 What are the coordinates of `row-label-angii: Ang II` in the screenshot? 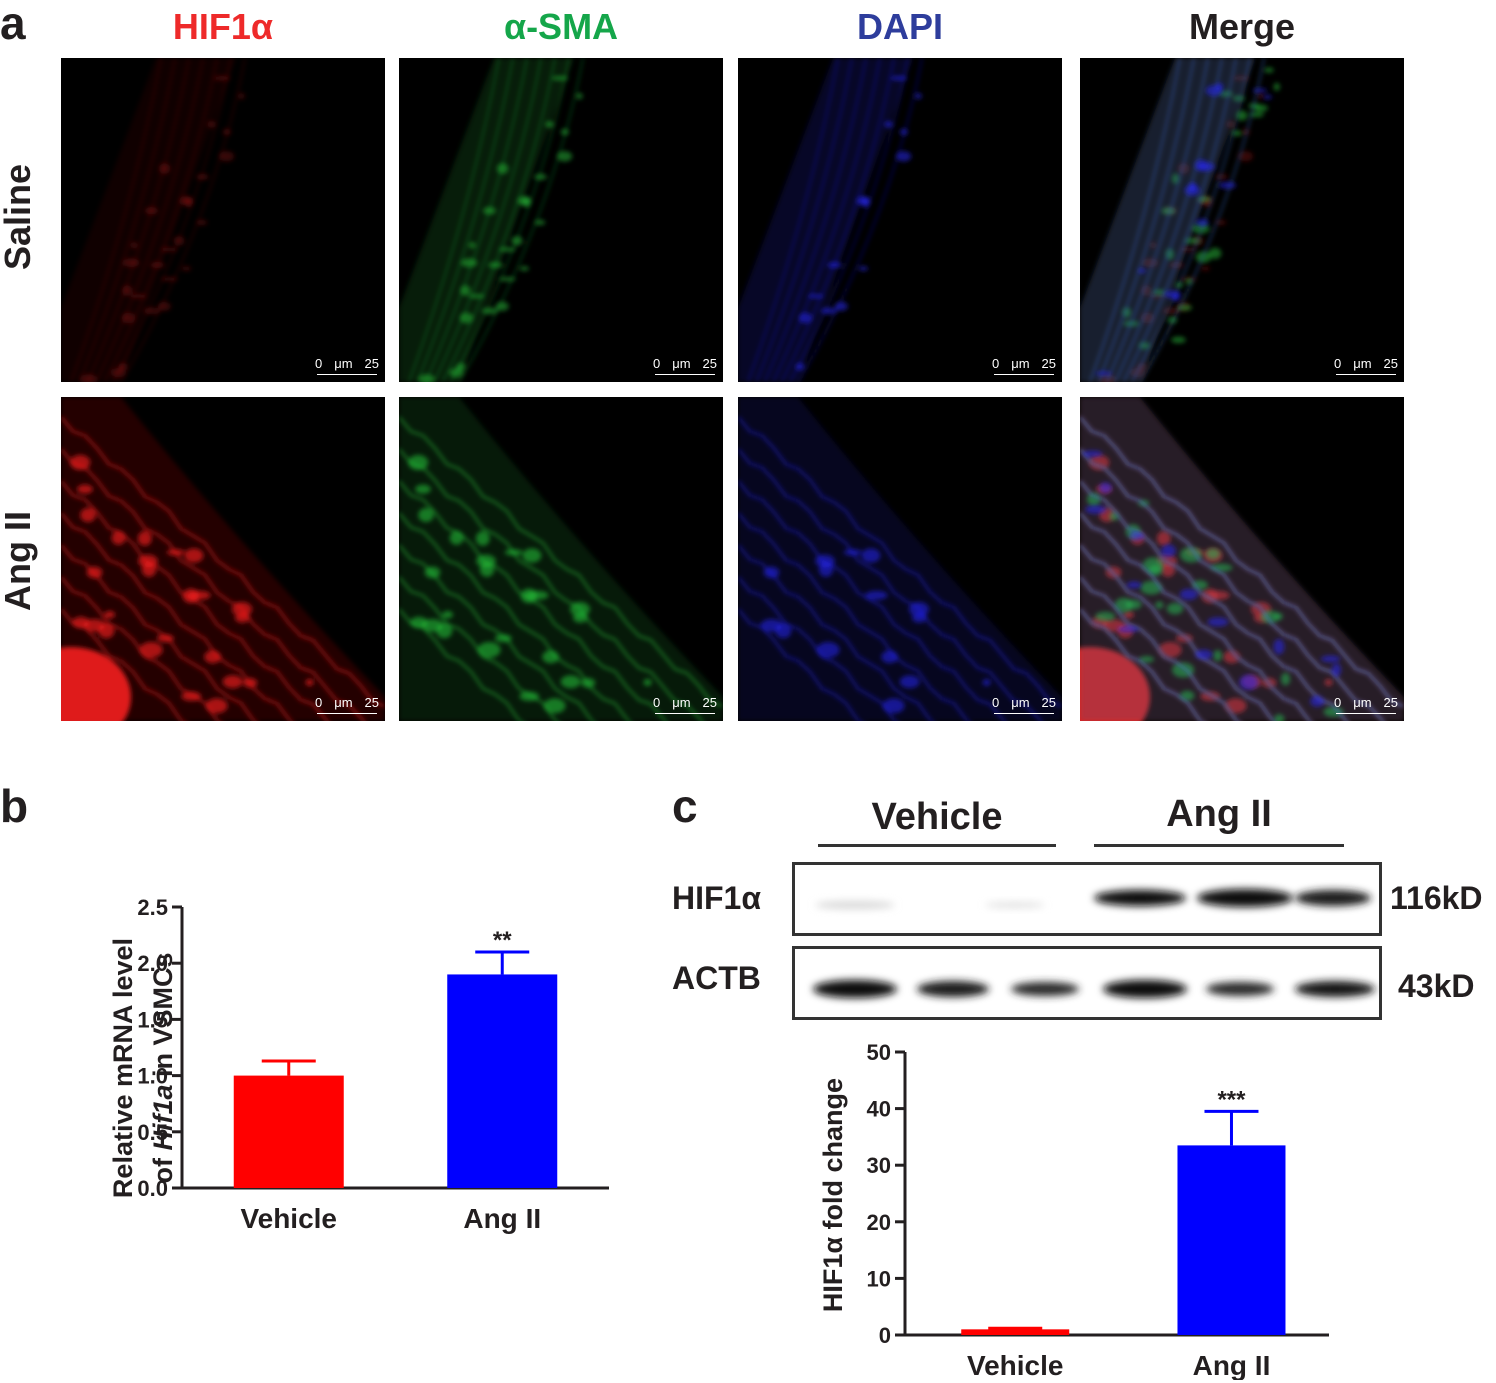 It's located at (19, 561).